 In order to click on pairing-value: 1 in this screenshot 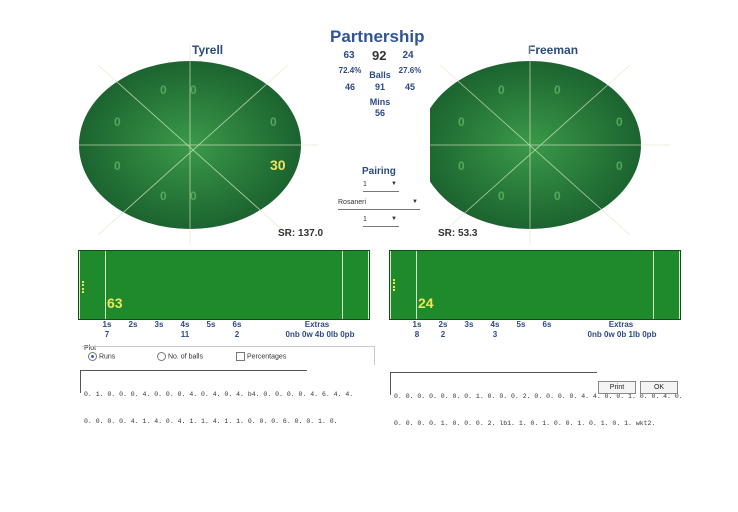, I will do `click(365, 184)`.